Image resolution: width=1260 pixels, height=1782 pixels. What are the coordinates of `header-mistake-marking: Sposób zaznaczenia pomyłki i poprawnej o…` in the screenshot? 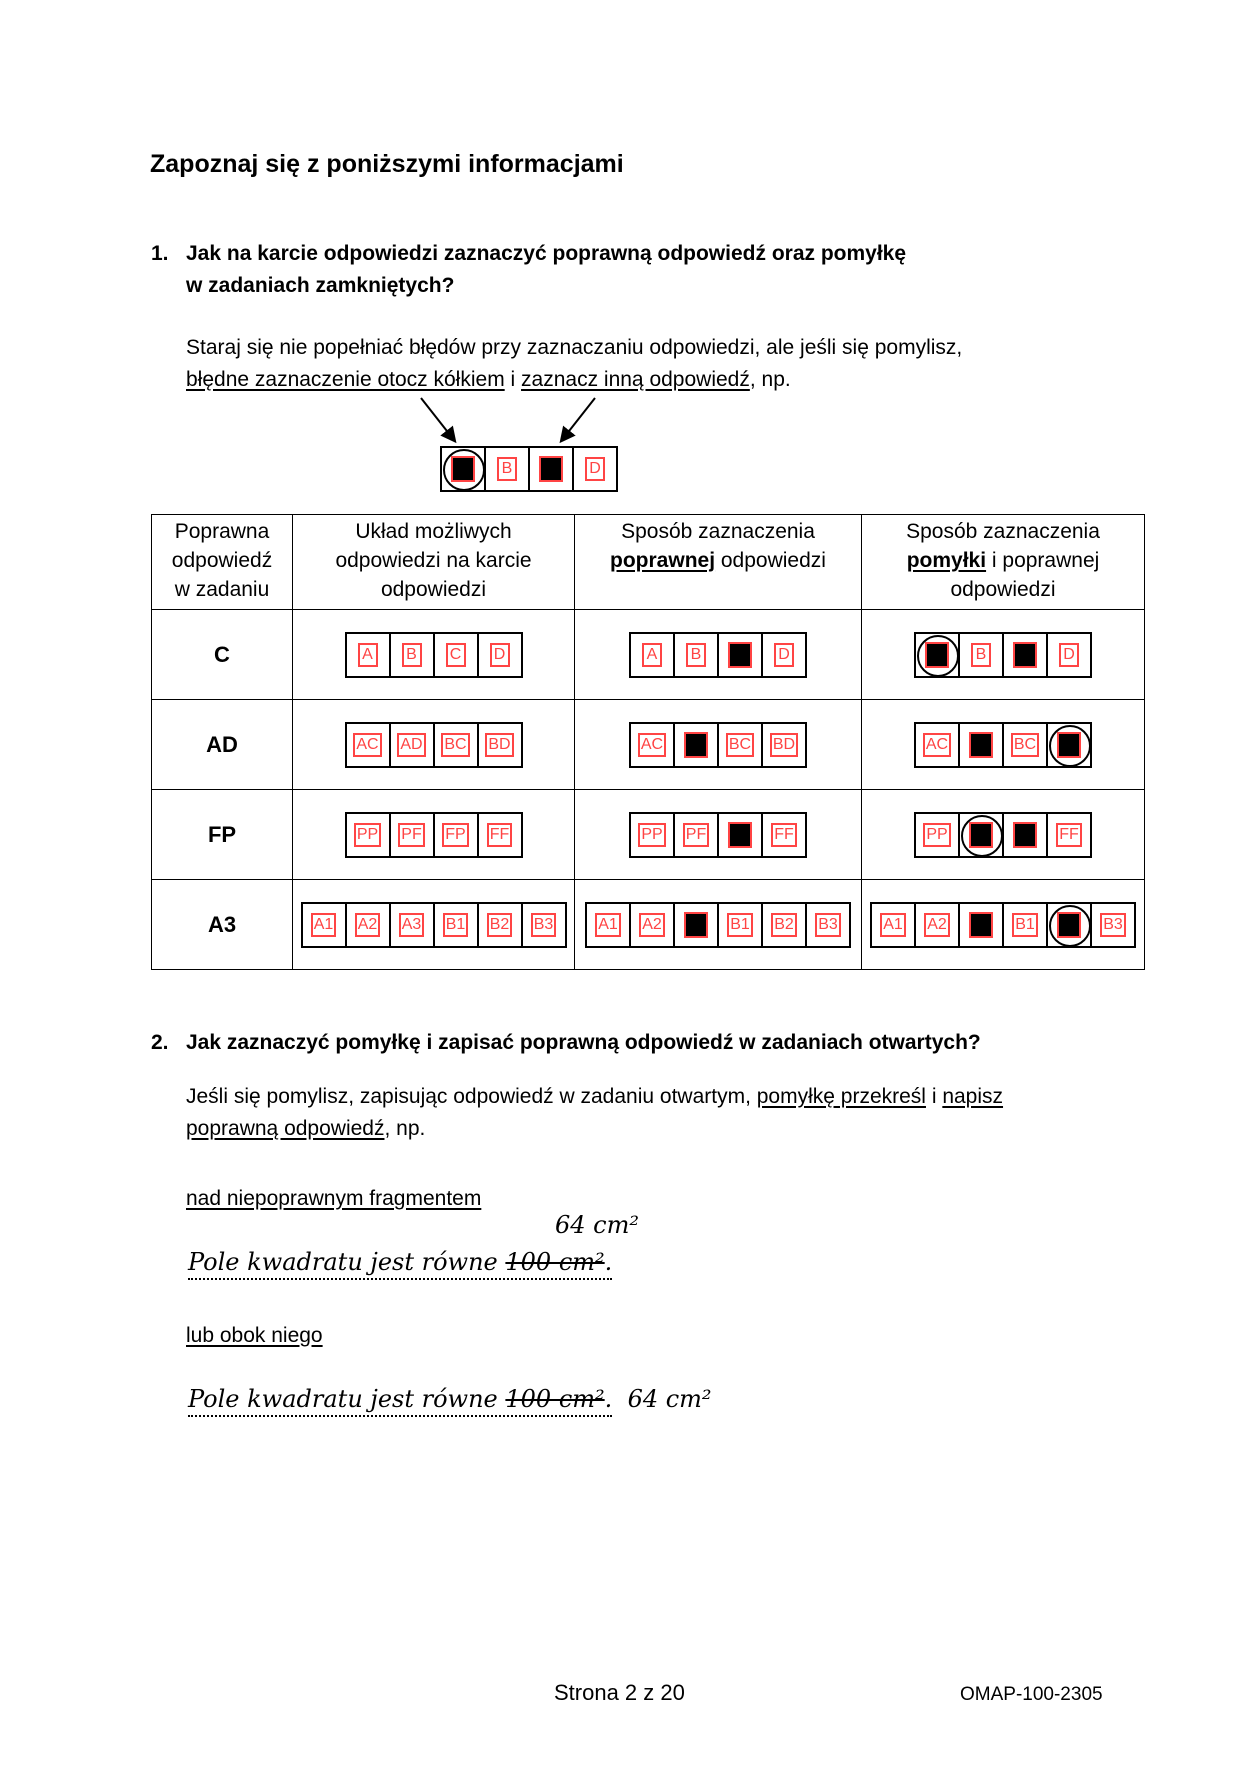 It's located at (1003, 562).